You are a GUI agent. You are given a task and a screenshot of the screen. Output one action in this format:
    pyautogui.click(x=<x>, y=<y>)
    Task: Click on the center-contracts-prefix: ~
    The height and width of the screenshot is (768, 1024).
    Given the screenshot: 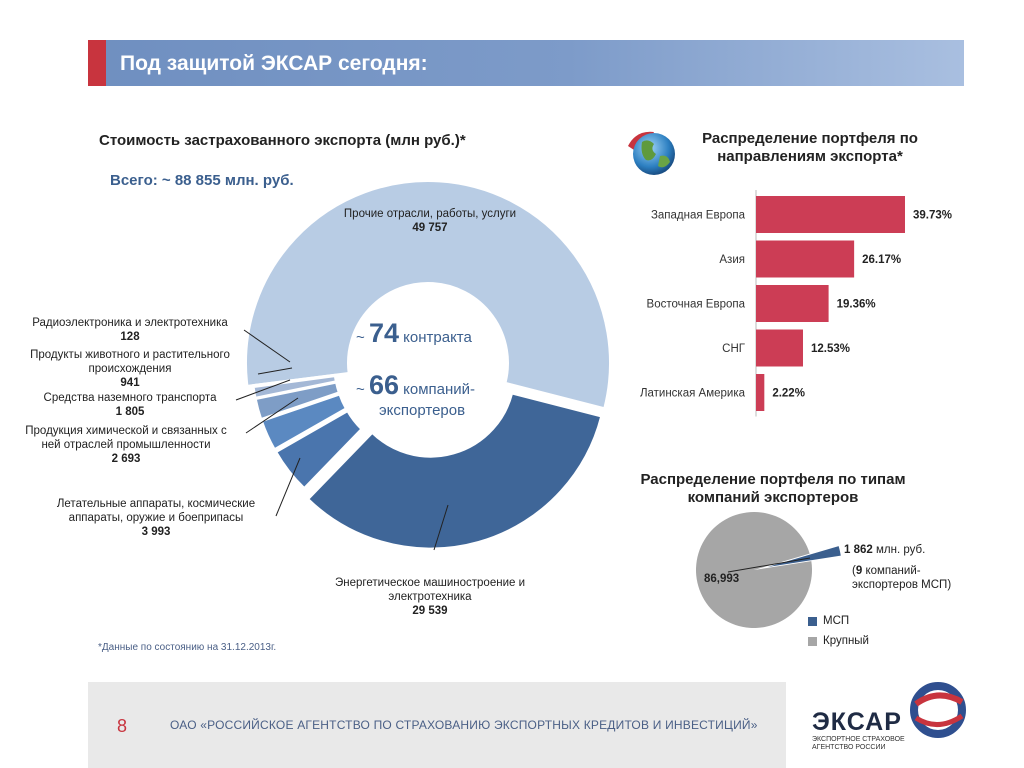 What is the action you would take?
    pyautogui.click(x=360, y=337)
    